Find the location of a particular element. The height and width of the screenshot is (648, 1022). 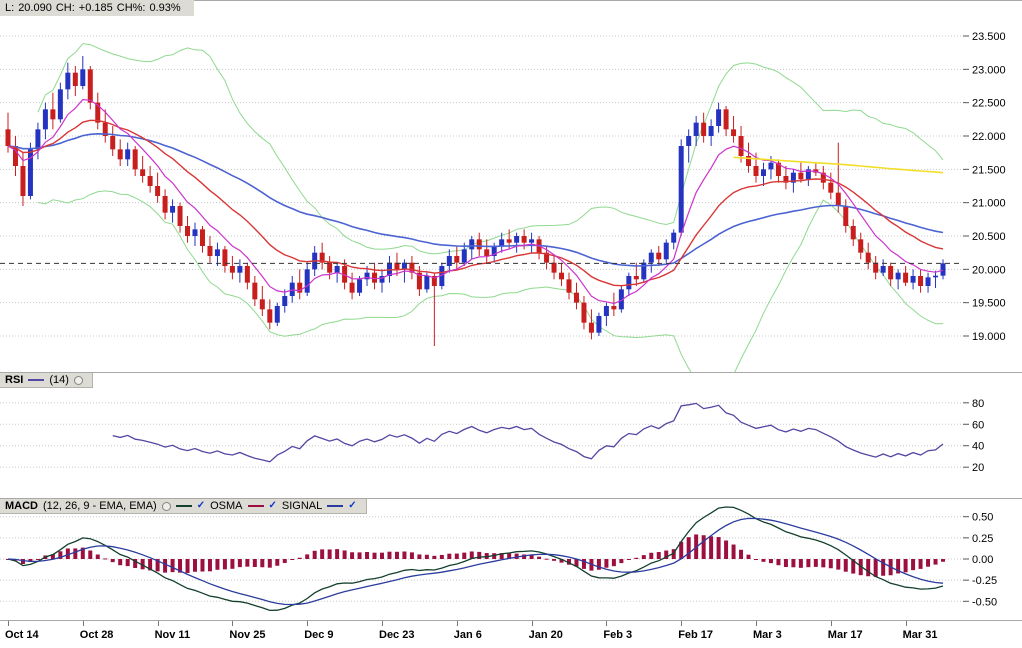

x-axis-label: Jan 6 is located at coordinates (467, 635).